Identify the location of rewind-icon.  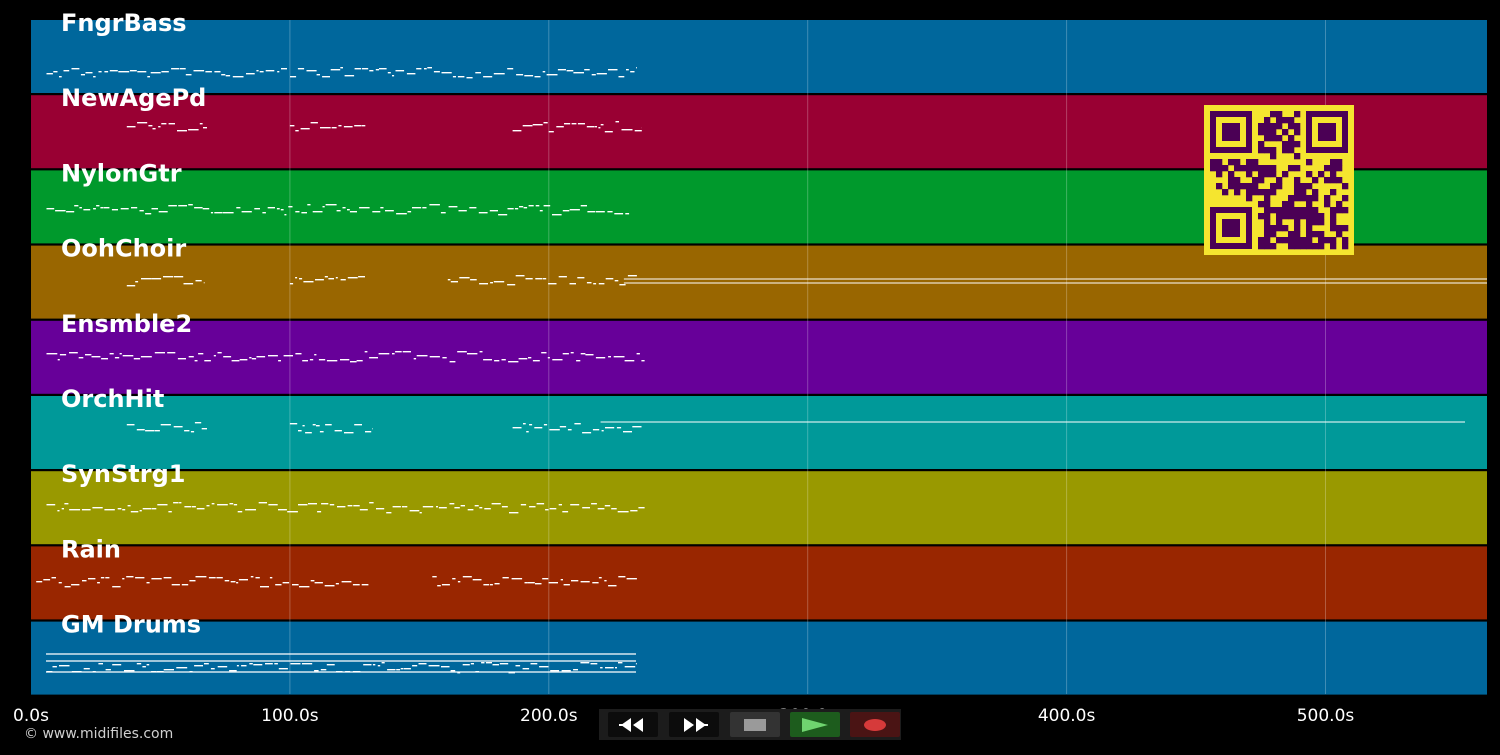
(631, 724).